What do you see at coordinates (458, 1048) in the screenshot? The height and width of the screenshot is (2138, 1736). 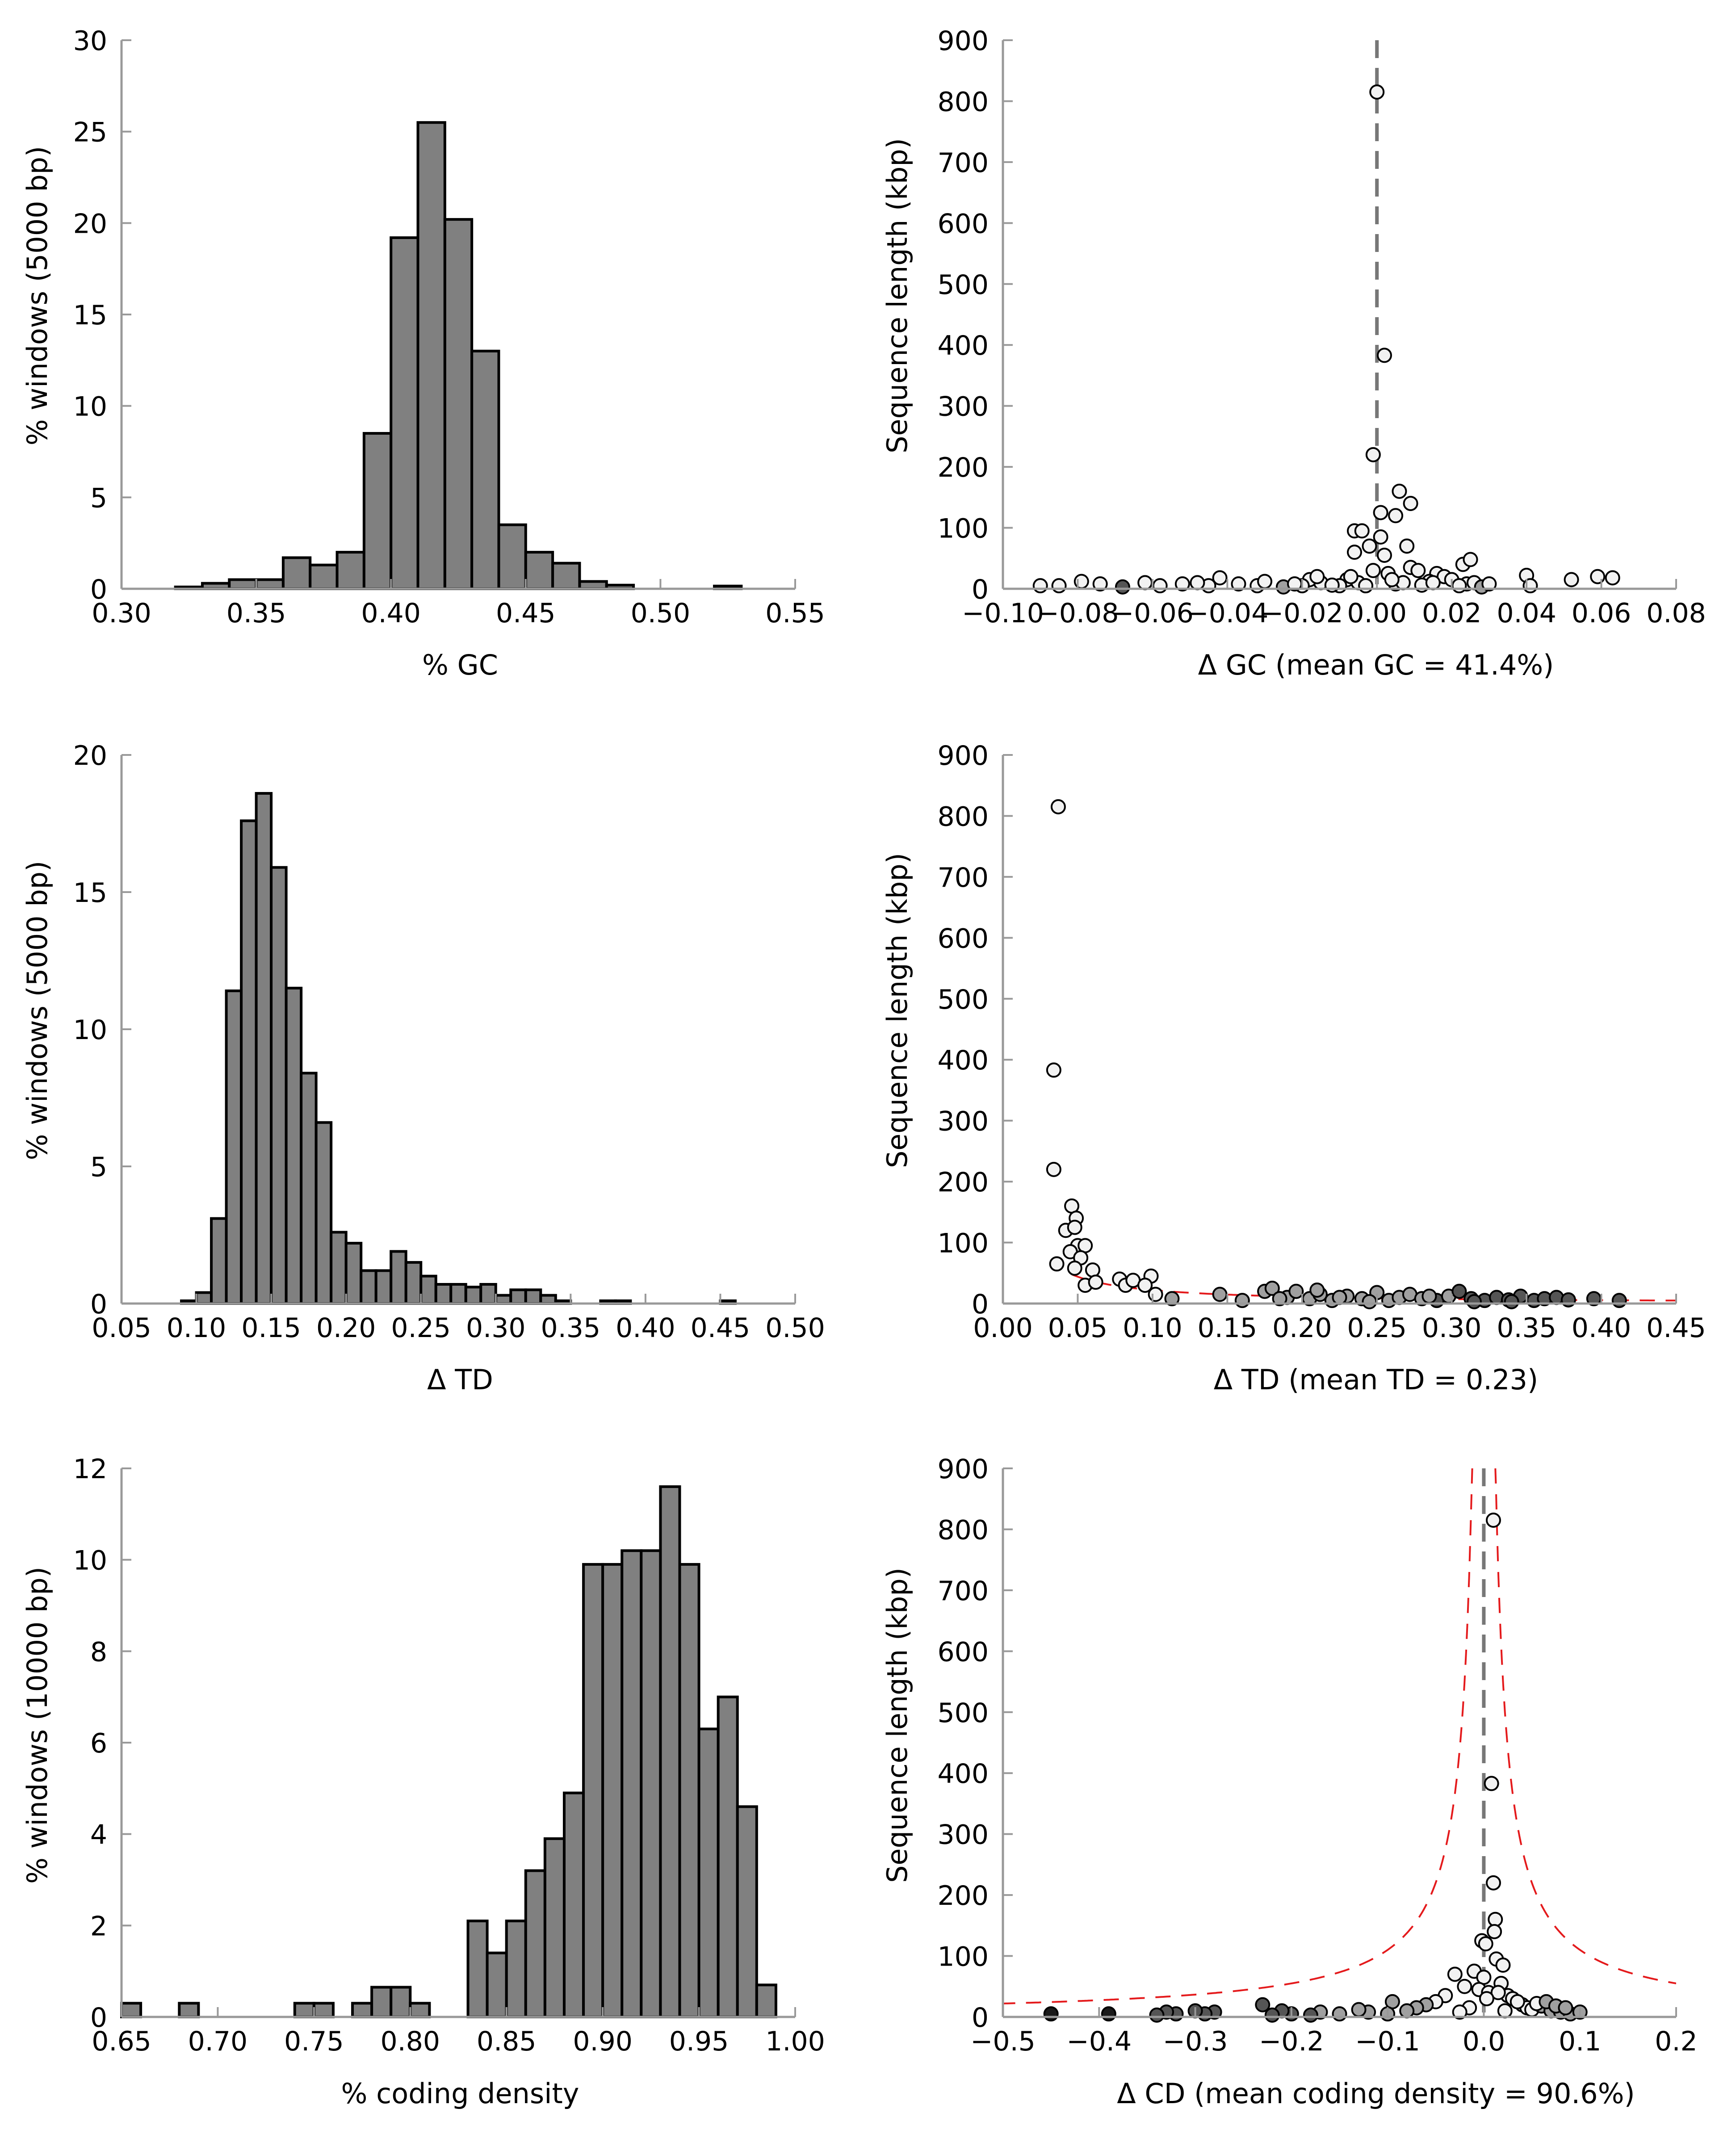 I see `histogram-td-bars` at bounding box center [458, 1048].